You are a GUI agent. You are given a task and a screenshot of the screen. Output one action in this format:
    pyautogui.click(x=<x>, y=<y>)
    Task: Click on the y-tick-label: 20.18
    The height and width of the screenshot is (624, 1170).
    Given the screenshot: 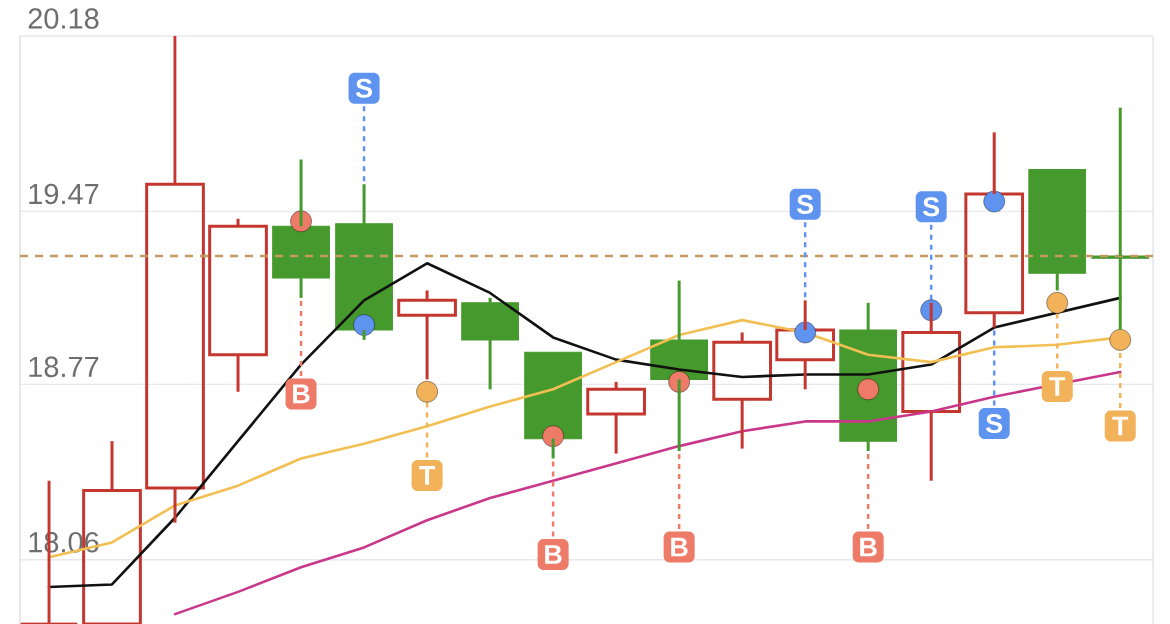 What is the action you would take?
    pyautogui.click(x=63, y=18)
    